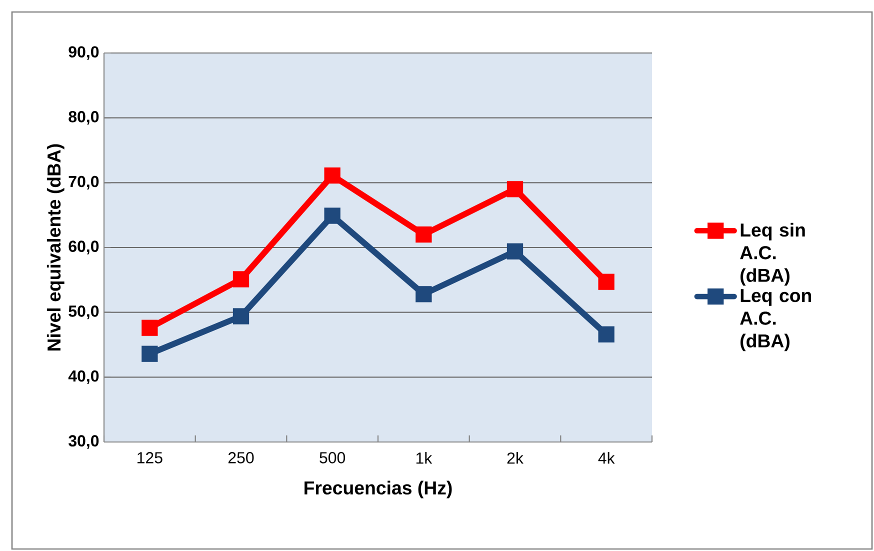 The width and height of the screenshot is (874, 551). What do you see at coordinates (83, 118) in the screenshot?
I see `y-tick-label: 80,0` at bounding box center [83, 118].